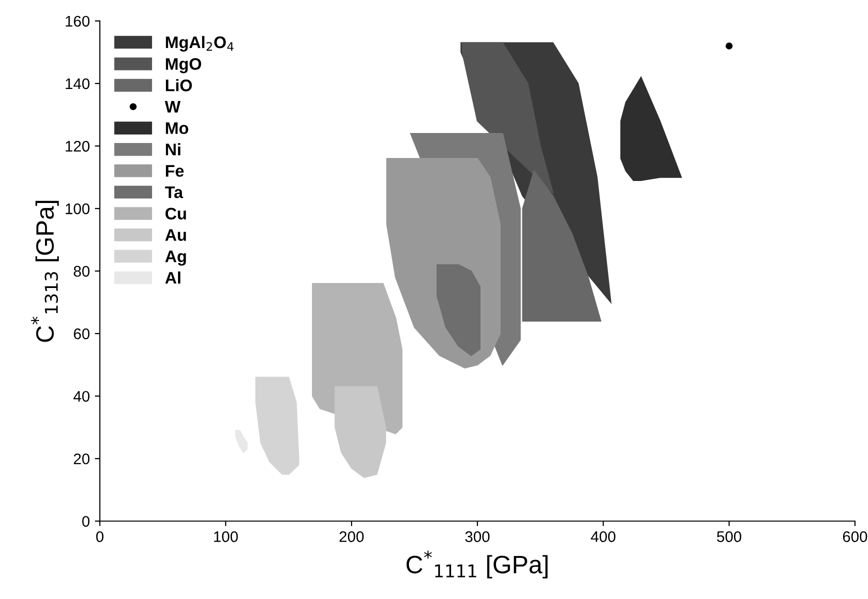 This screenshot has width=868, height=599. I want to click on legend-label: Mo, so click(177, 128).